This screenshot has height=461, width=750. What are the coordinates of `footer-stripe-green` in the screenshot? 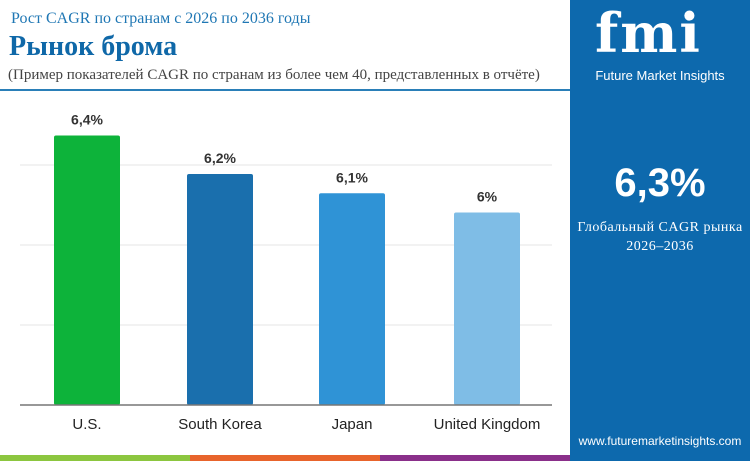 It's located at (95, 458).